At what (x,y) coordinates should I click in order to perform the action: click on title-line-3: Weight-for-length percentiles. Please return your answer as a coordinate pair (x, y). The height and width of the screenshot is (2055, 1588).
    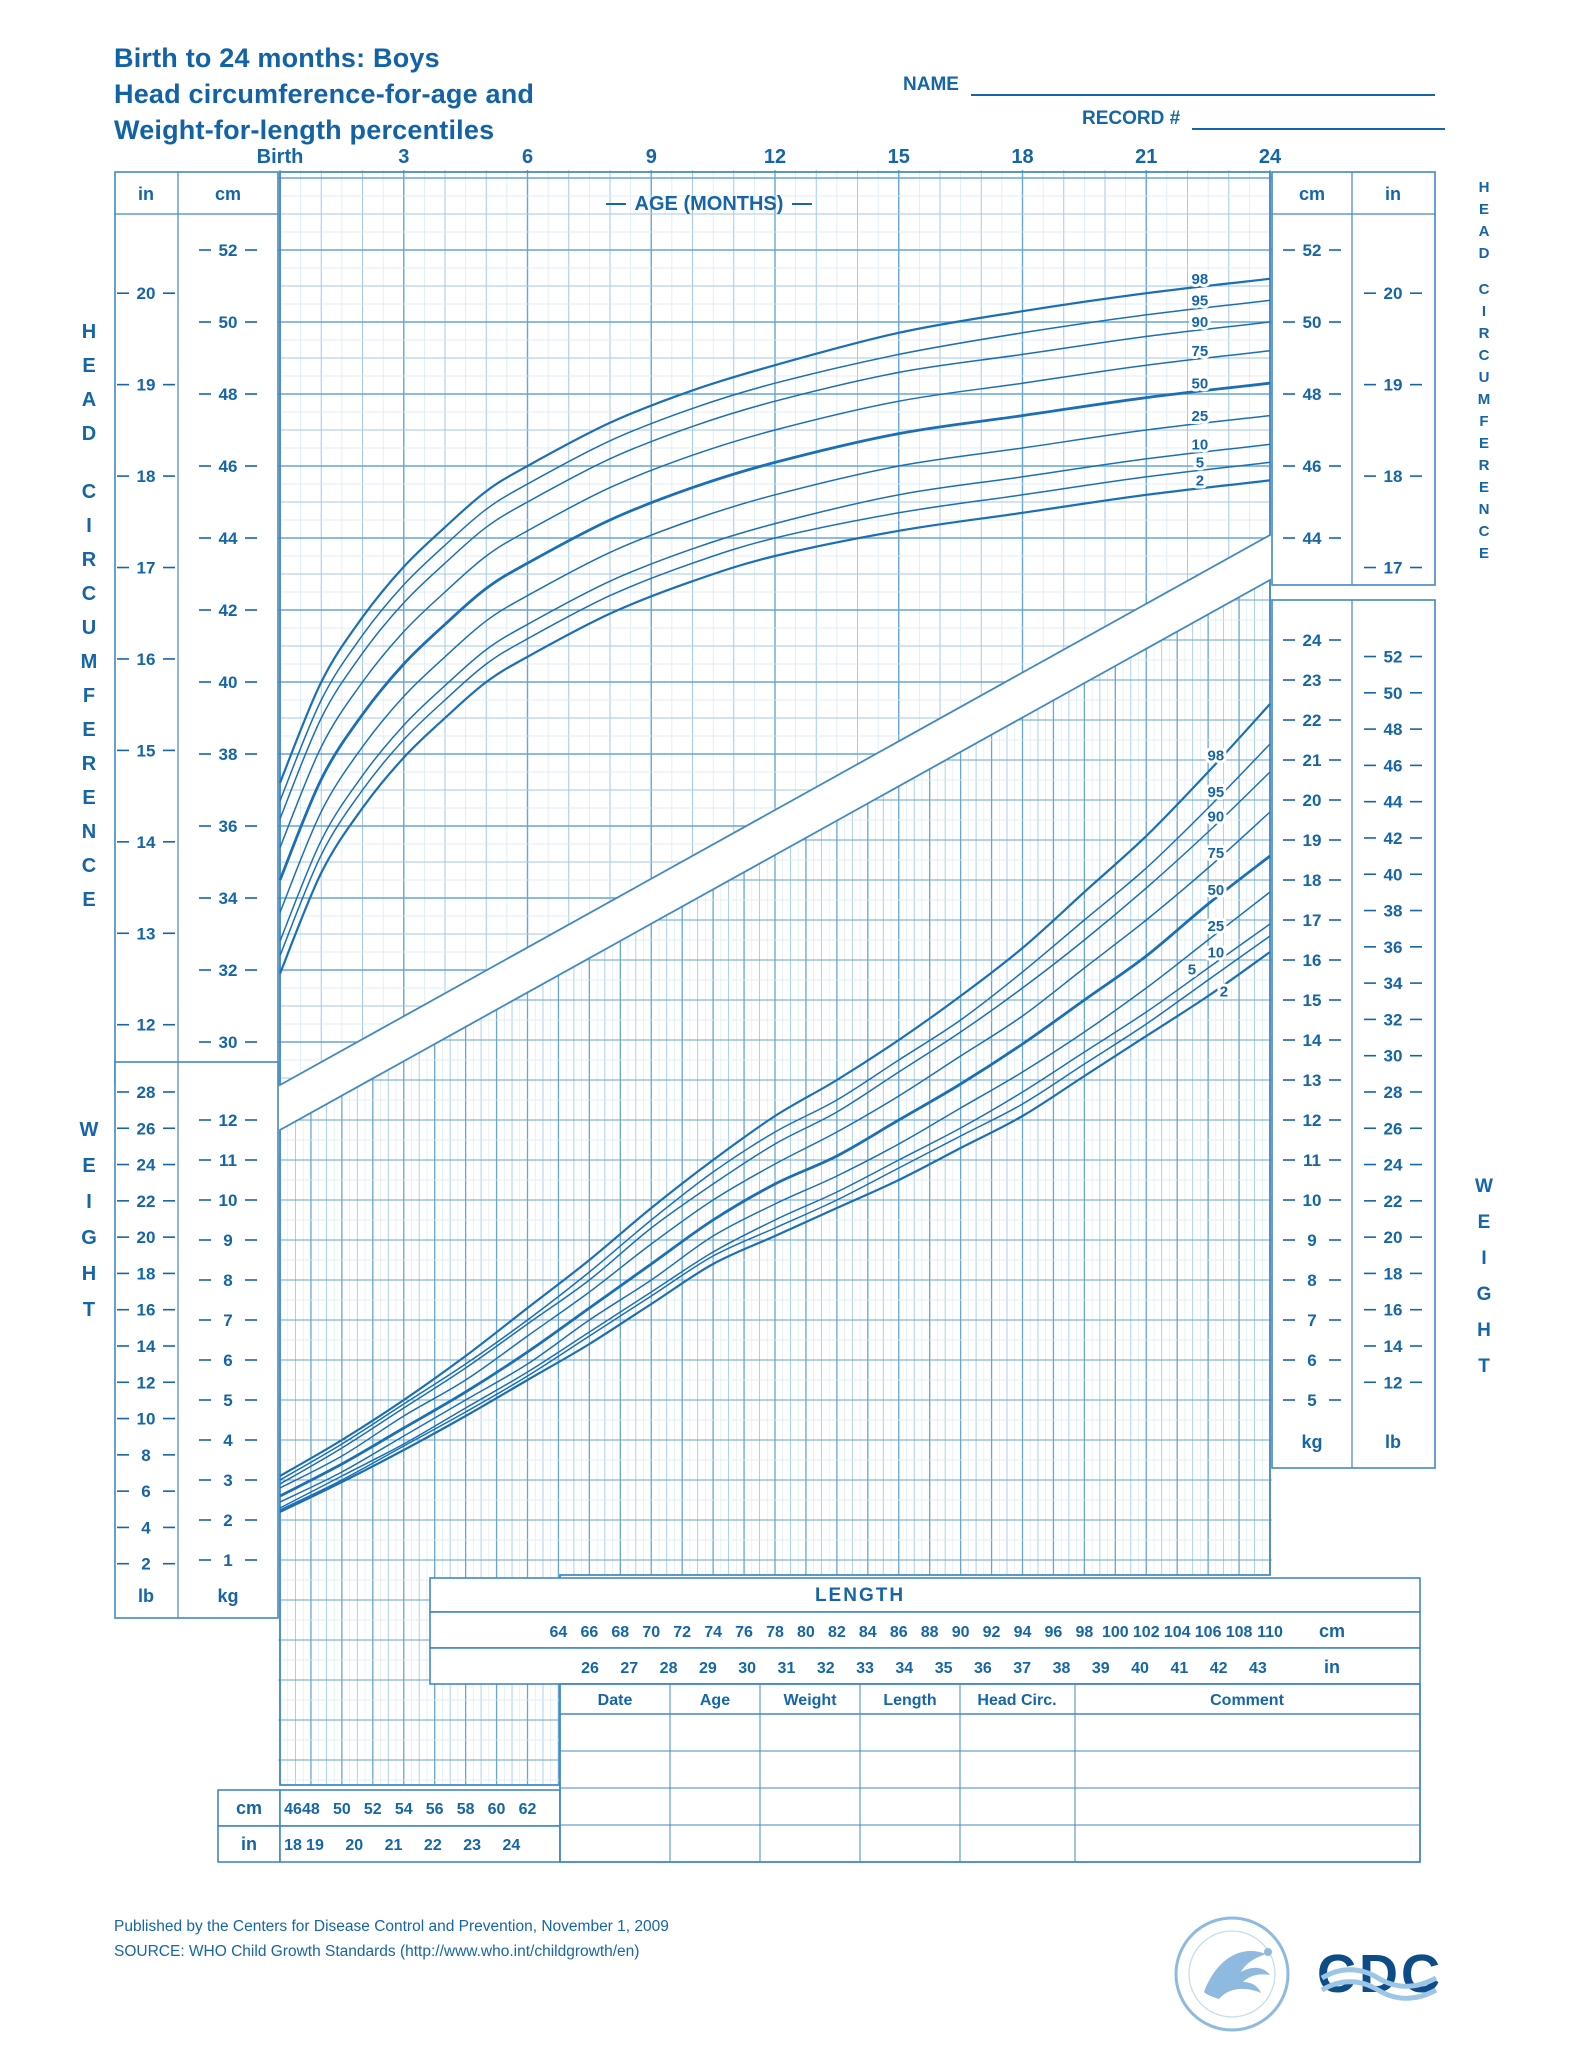
    Looking at the image, I should click on (304, 130).